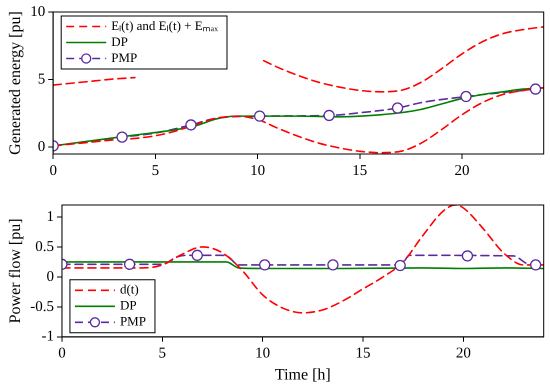  I want to click on y-tick-label: 5, so click(42, 80).